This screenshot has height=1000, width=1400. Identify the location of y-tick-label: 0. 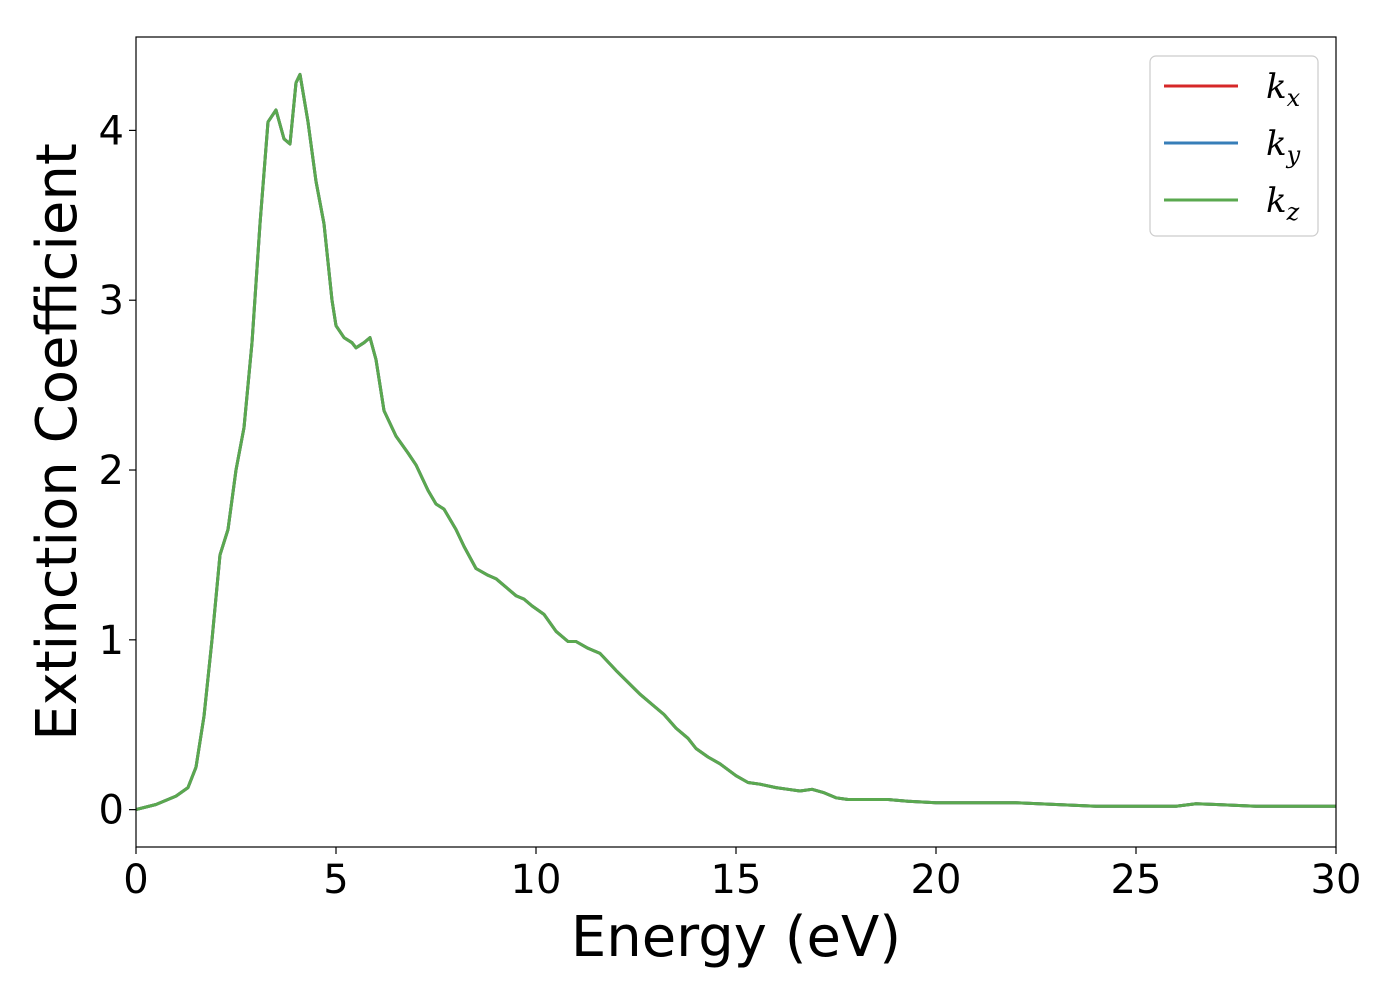
(111, 811).